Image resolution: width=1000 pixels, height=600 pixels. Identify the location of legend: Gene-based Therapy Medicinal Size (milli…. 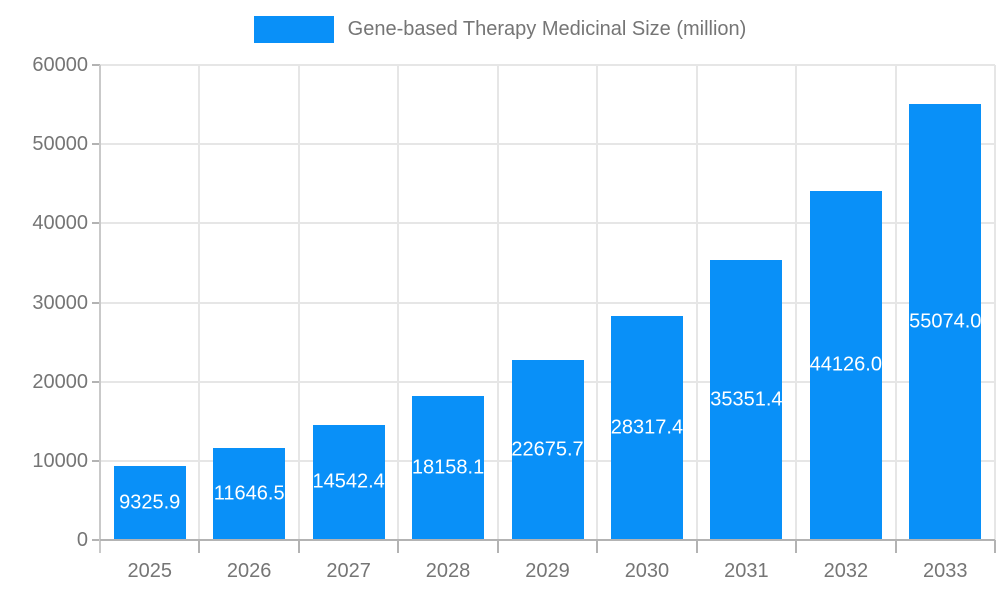
(500, 29).